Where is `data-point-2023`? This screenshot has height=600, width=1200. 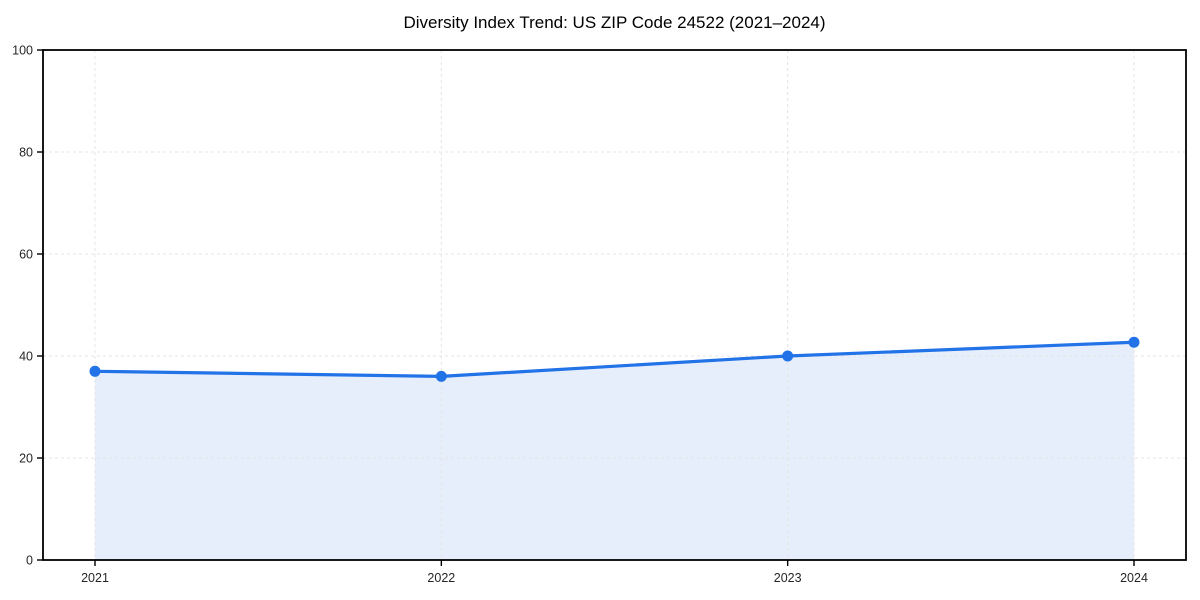
data-point-2023 is located at coordinates (788, 356).